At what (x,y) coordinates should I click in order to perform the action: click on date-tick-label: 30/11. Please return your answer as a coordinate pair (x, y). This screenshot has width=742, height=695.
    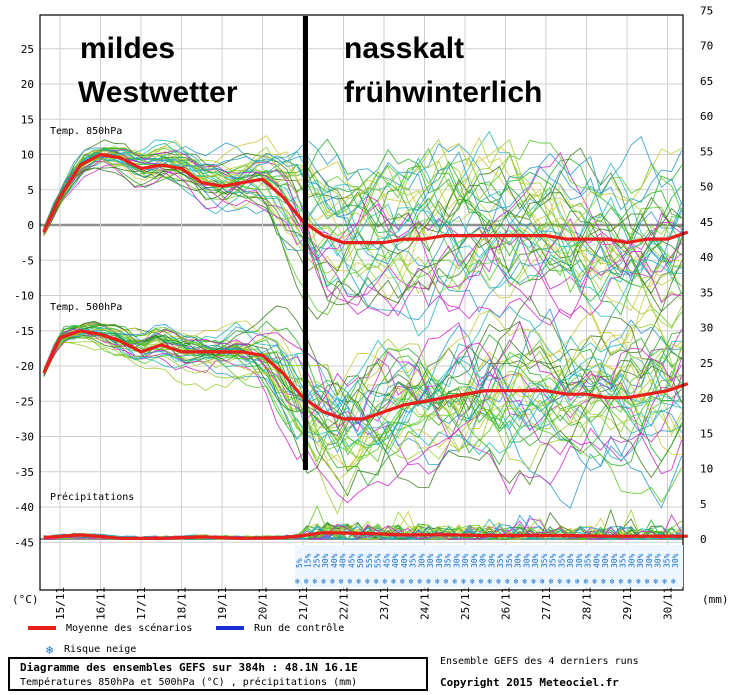
    Looking at the image, I should click on (668, 603).